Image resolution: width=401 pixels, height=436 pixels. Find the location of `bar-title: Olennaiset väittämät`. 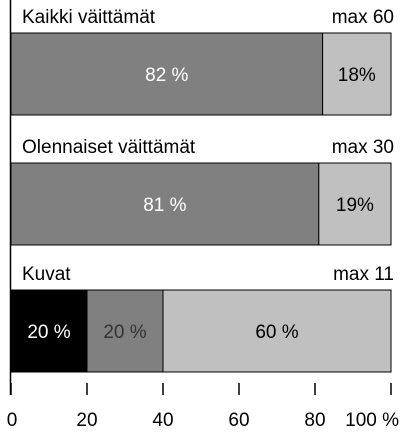

bar-title: Olennaiset väittämät is located at coordinates (109, 147).